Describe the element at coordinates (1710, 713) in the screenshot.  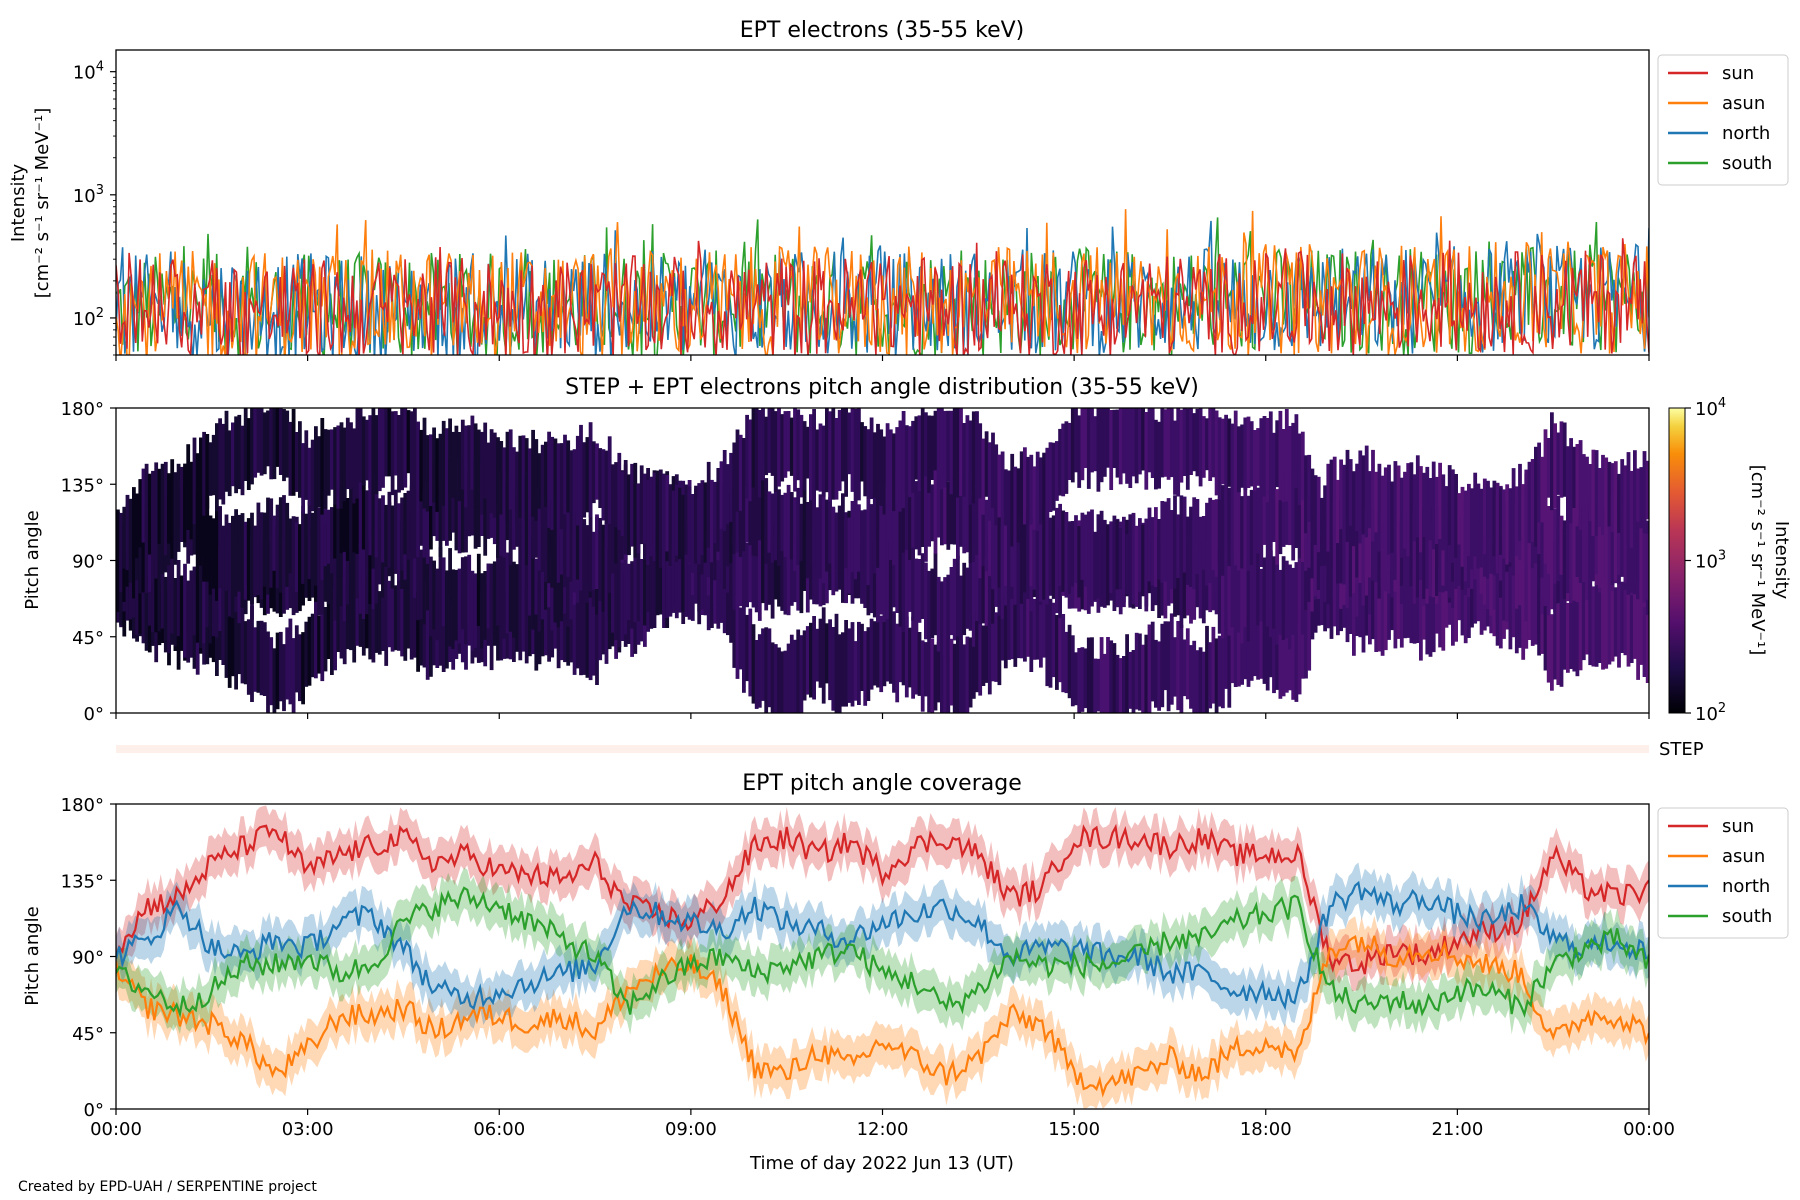
I see `colorbar-tick-label: 10²` at that location.